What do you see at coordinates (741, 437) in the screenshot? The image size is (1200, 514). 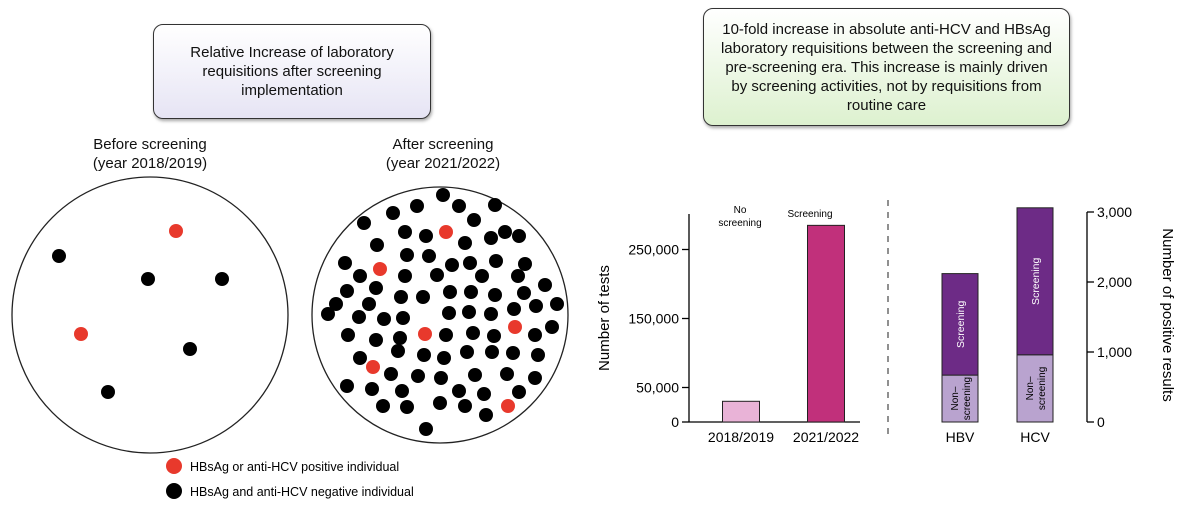 I see `tests-x-tick-label: 2018/2019` at bounding box center [741, 437].